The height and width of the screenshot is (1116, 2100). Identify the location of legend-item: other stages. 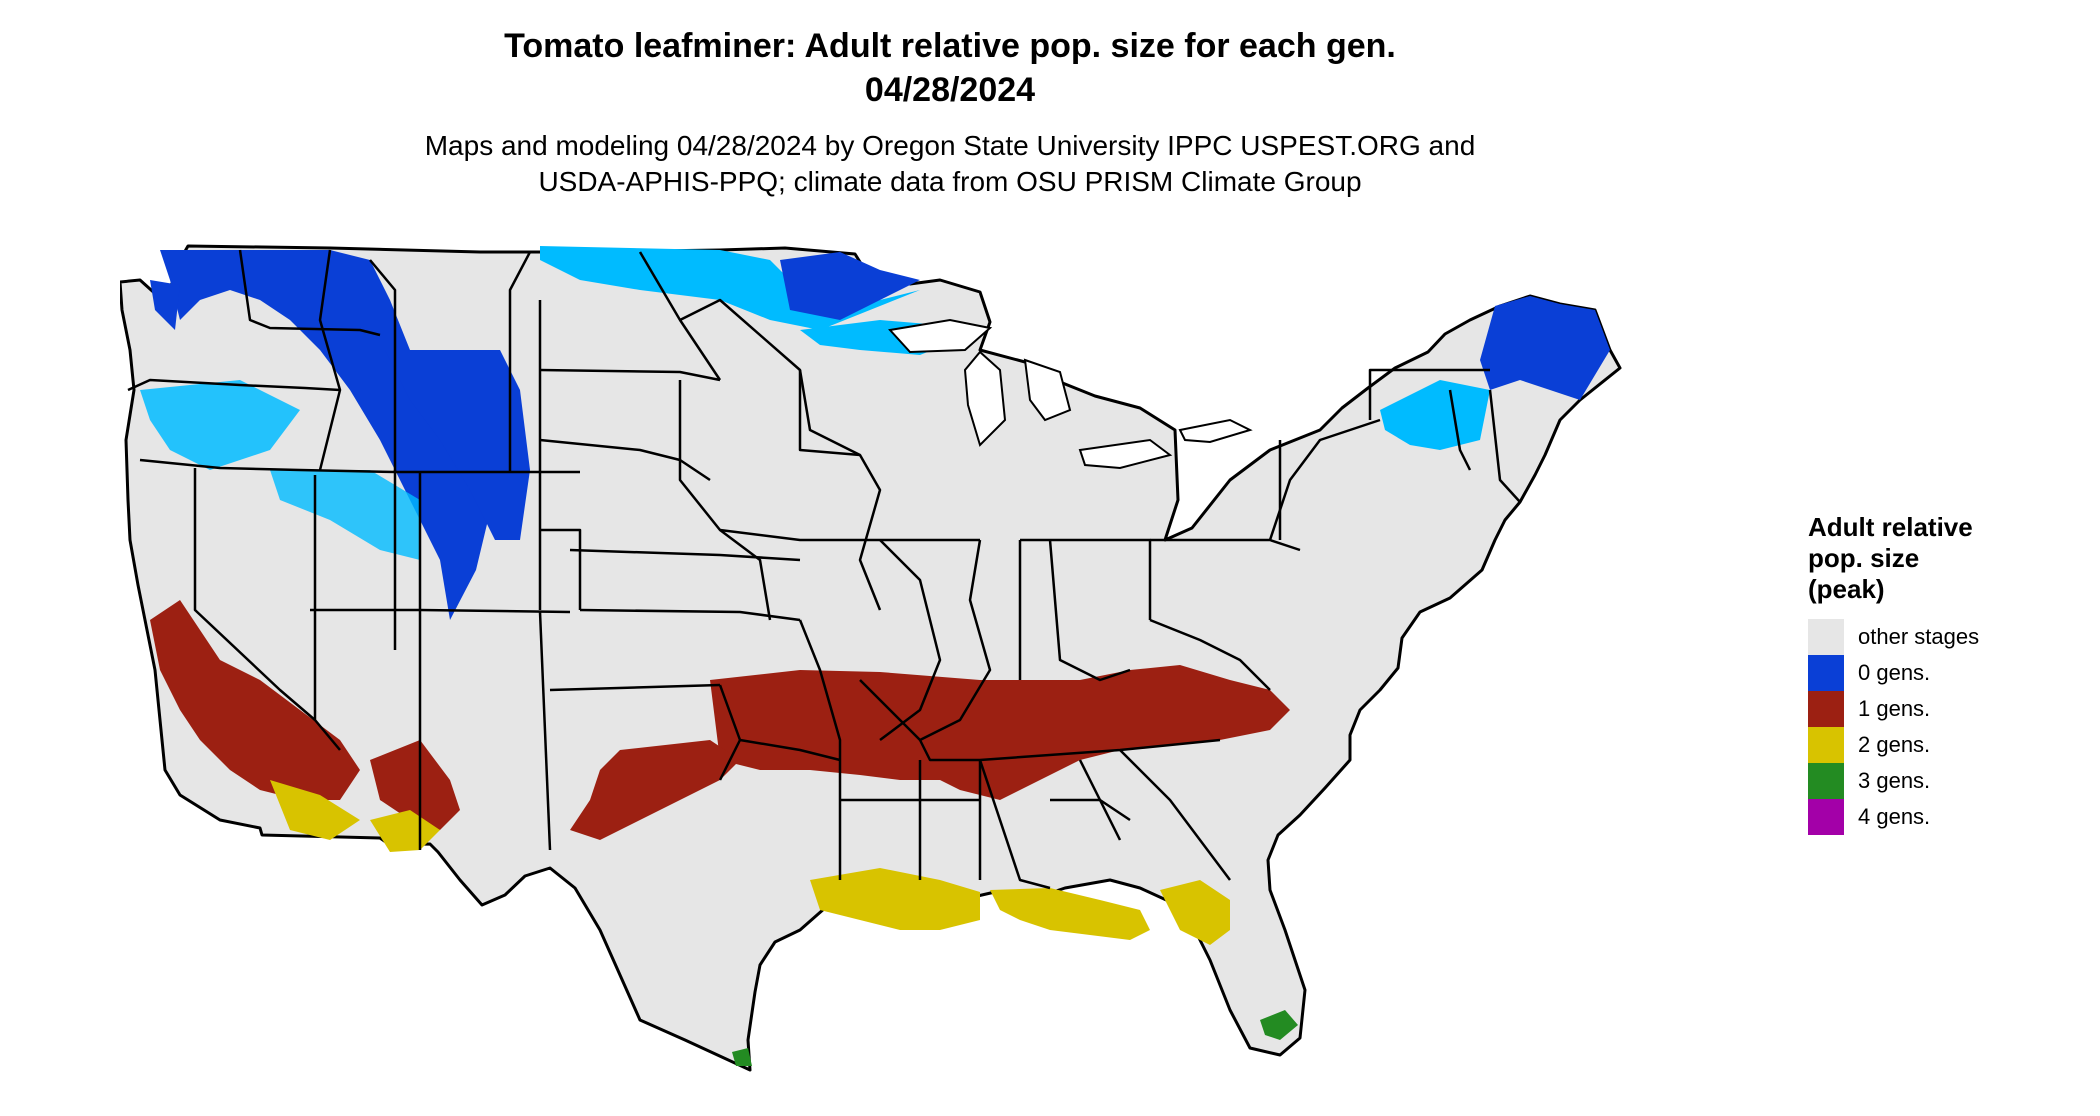
(1893, 637).